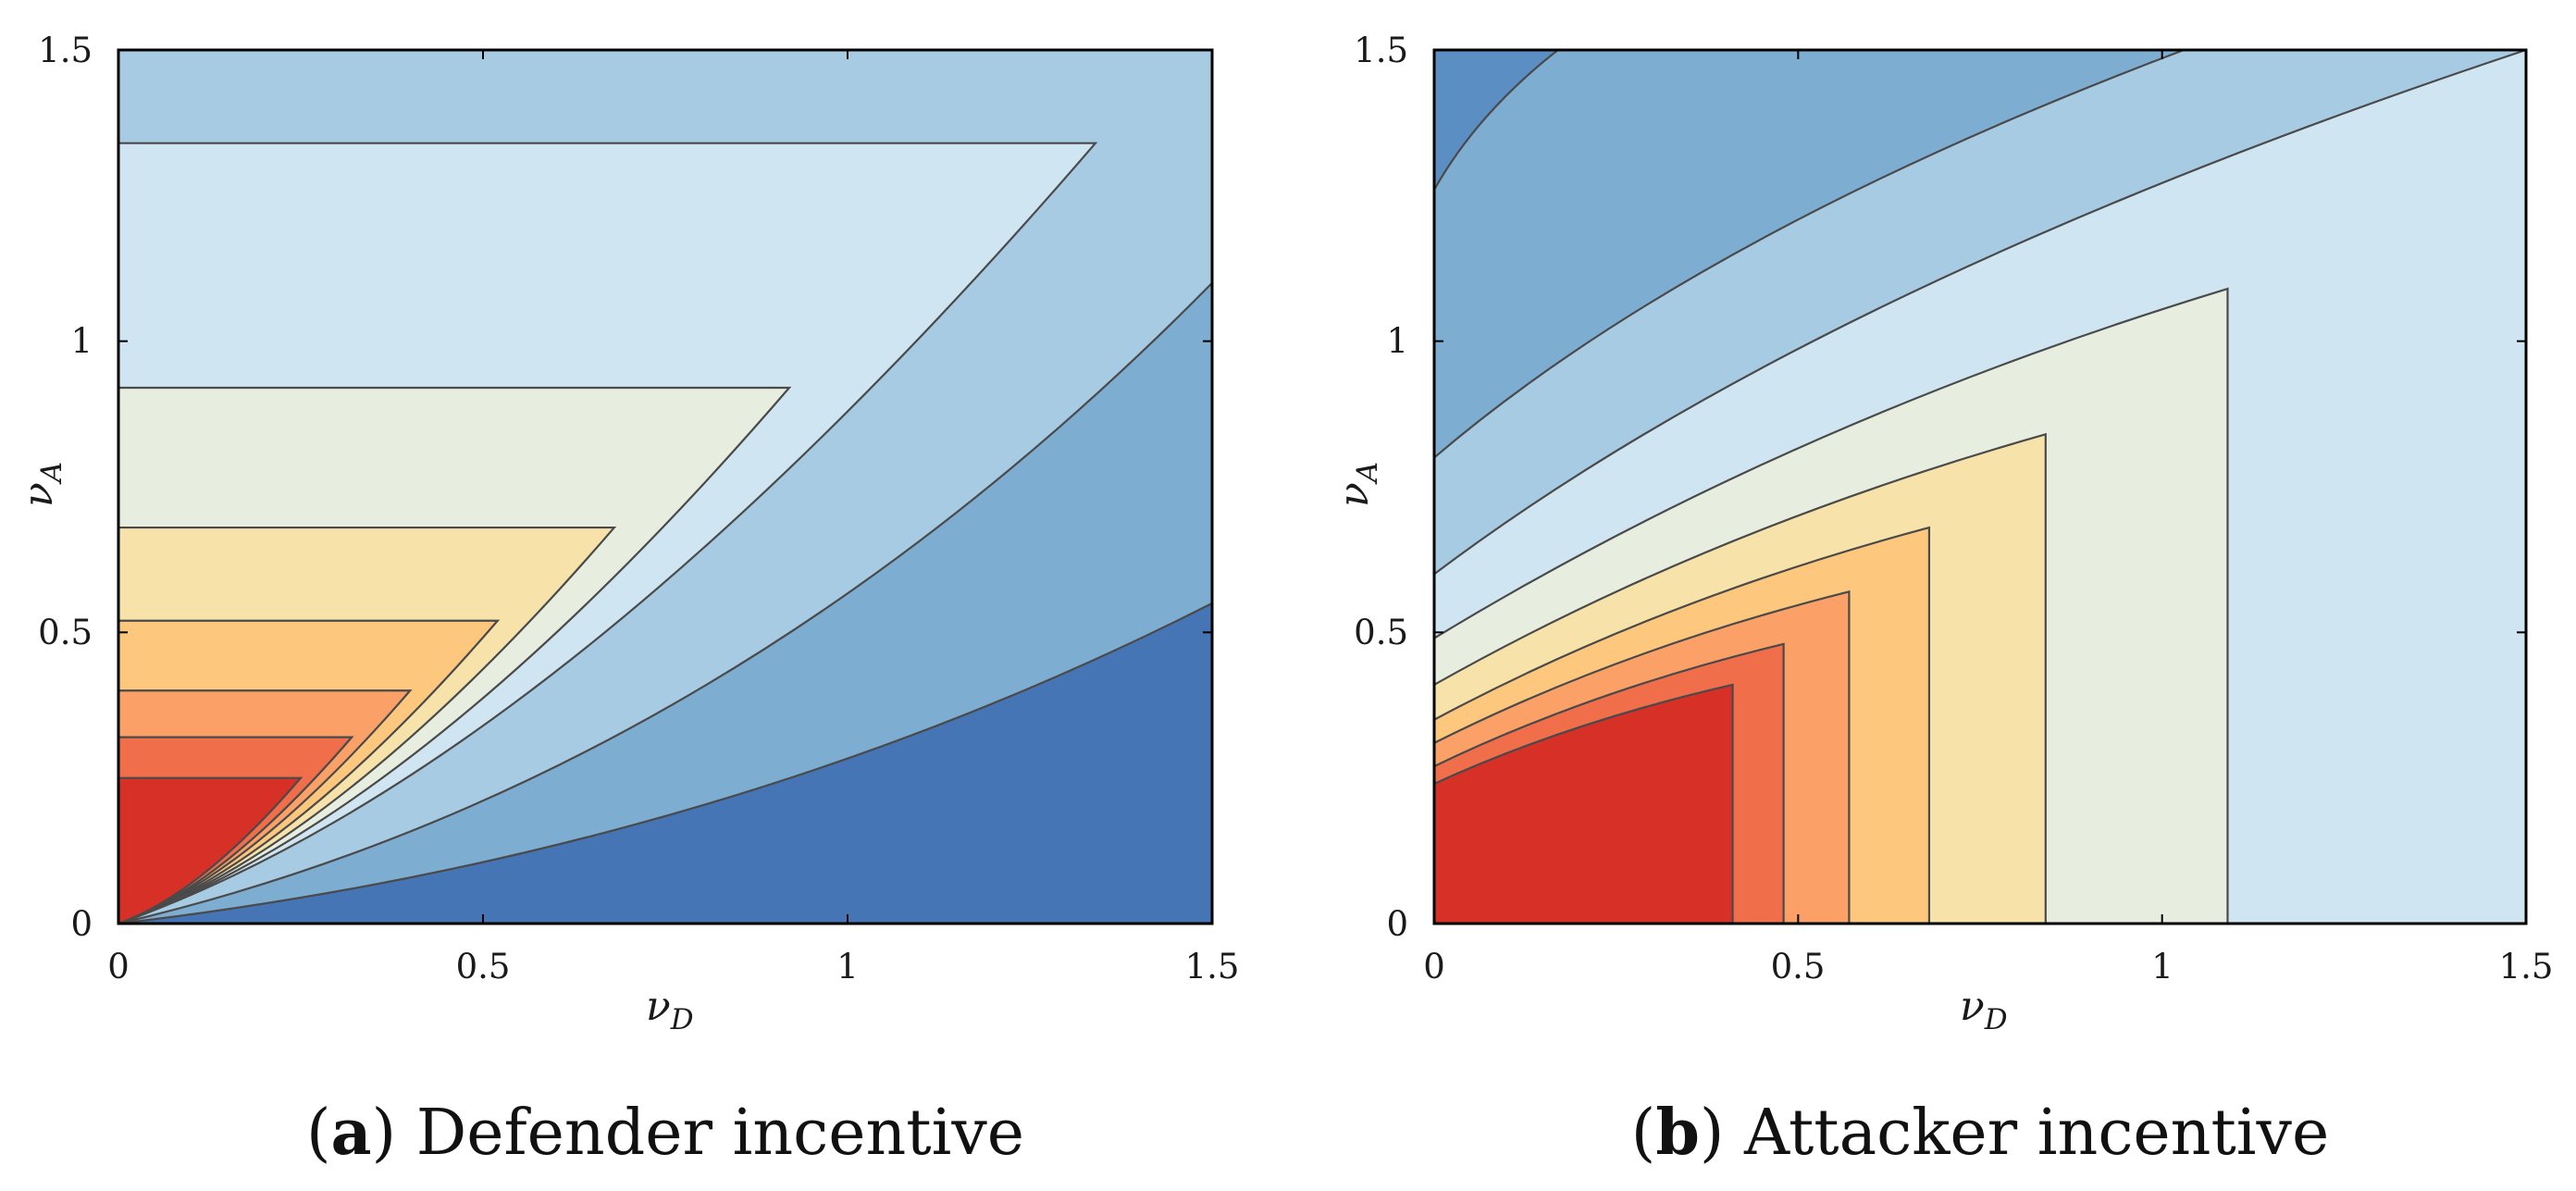 The image size is (2576, 1191). Describe the element at coordinates (1397, 924) in the screenshot. I see `panel-b-ytick-0: 0` at that location.